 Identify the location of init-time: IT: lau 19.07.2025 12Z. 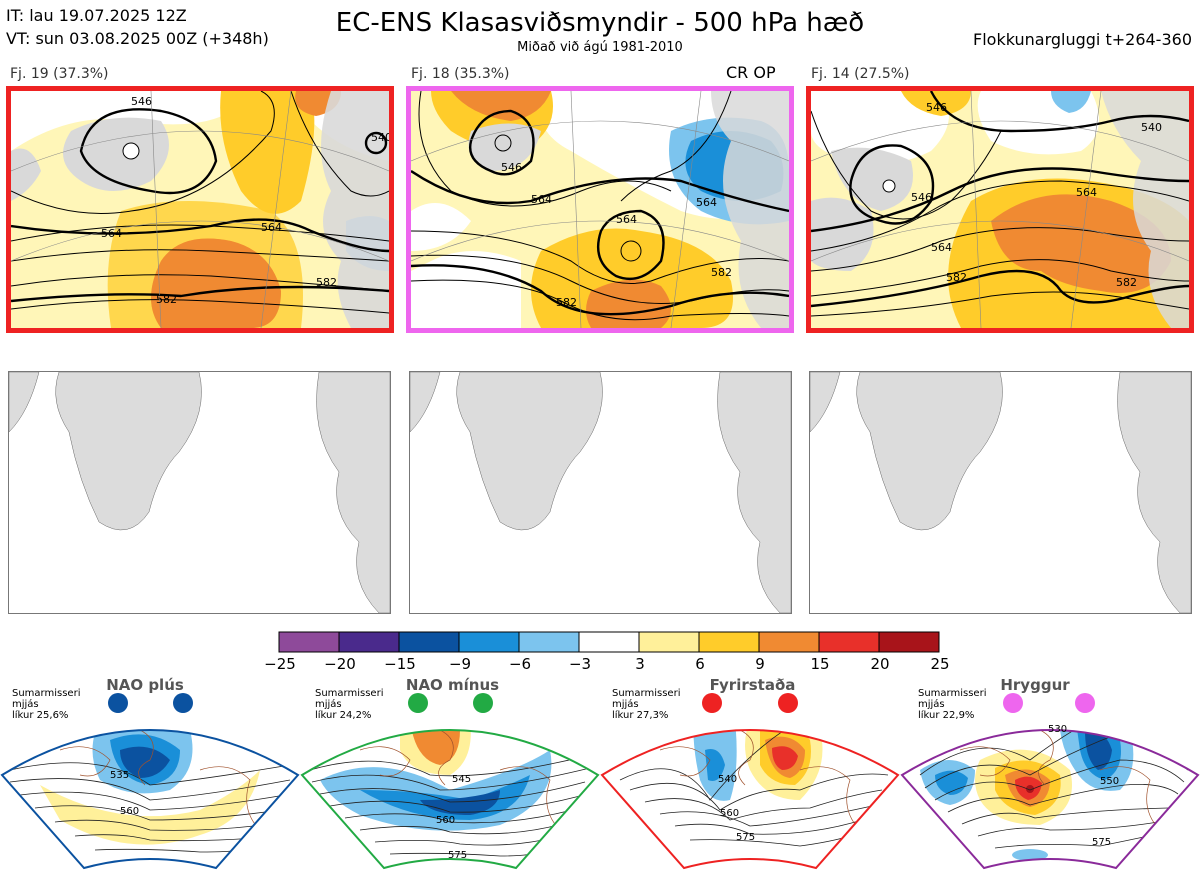
(96, 15).